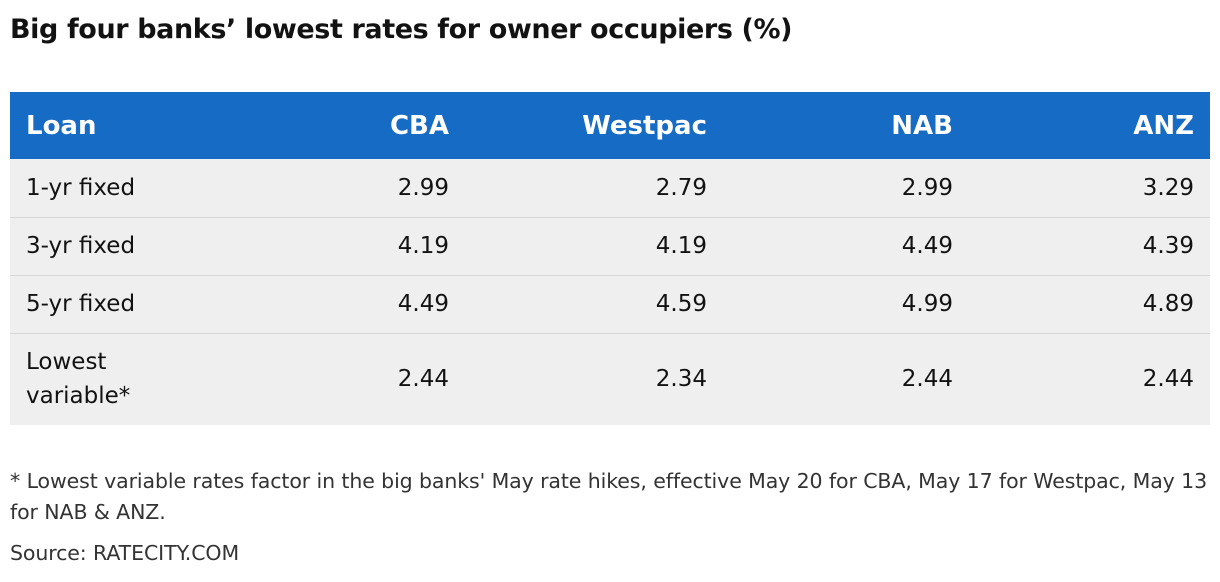  What do you see at coordinates (330, 303) in the screenshot?
I see `rate-cell-cba: 4.49` at bounding box center [330, 303].